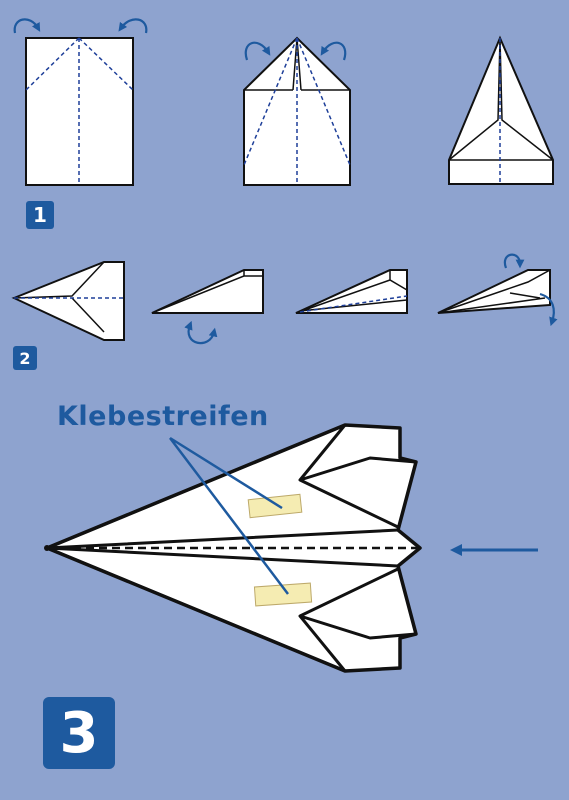 This screenshot has width=569, height=800. Describe the element at coordinates (514, 261) in the screenshot. I see `fold-arrow-up-icon` at that location.